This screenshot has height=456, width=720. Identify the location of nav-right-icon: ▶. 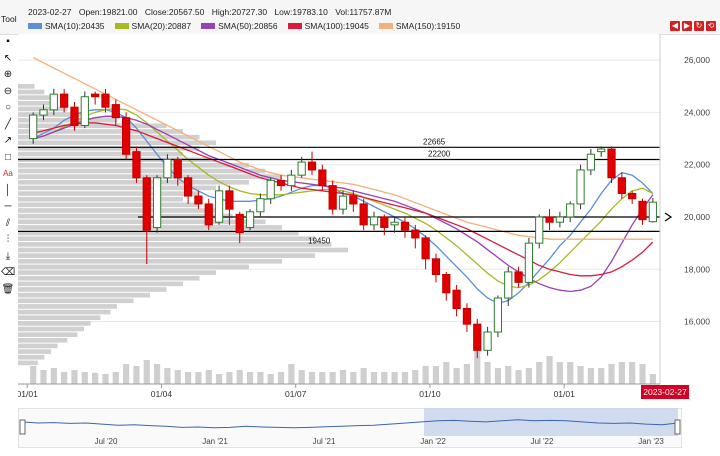
(687, 26).